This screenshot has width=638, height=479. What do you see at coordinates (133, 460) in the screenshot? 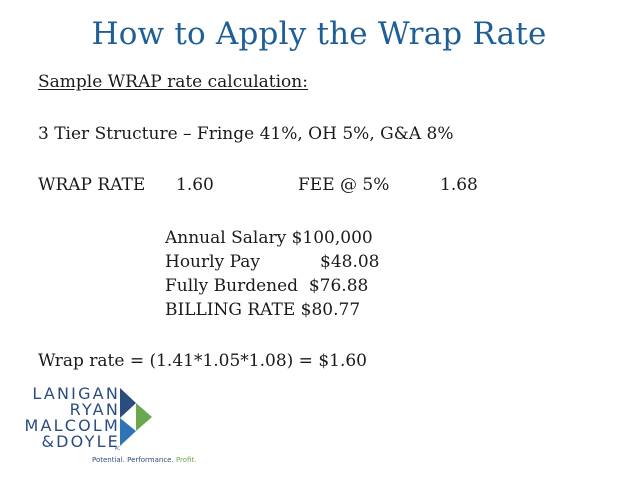
I see `logo-tagline-main: Potential. Performance.` at bounding box center [133, 460].